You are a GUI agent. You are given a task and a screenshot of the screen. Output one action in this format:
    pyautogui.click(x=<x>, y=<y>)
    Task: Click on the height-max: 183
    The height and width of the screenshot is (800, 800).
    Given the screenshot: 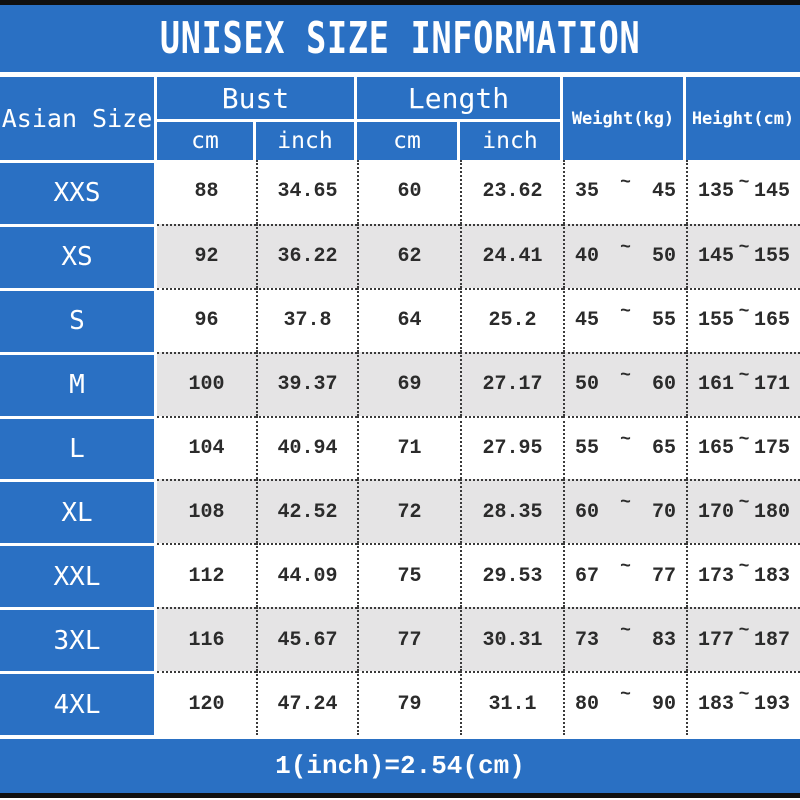 What is the action you would take?
    pyautogui.click(x=771, y=576)
    